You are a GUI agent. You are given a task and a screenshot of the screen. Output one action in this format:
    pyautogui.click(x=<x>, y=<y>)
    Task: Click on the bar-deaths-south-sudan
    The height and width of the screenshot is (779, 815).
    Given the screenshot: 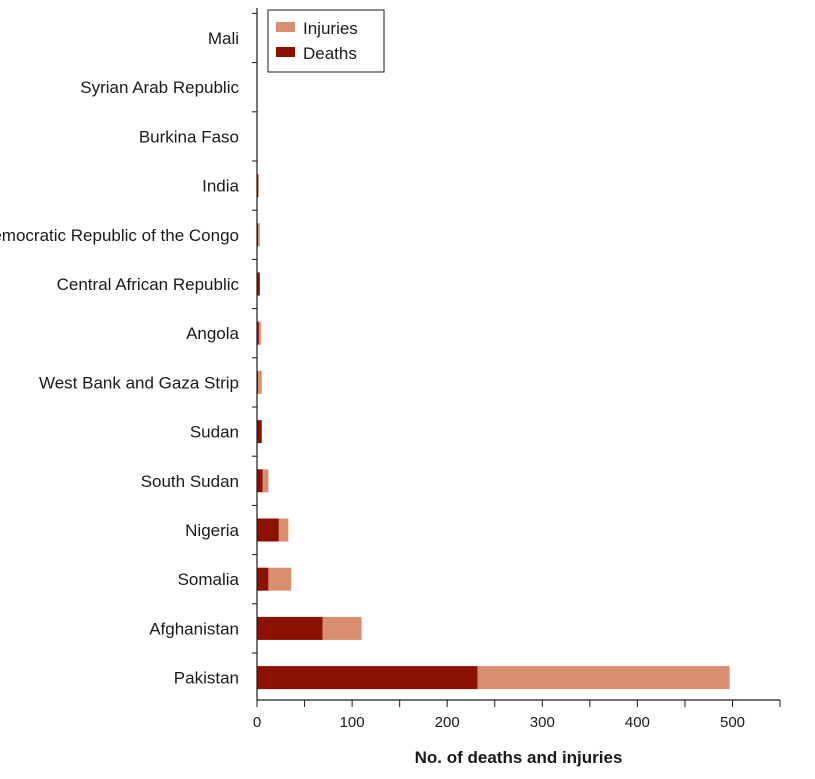 What is the action you would take?
    pyautogui.click(x=260, y=481)
    